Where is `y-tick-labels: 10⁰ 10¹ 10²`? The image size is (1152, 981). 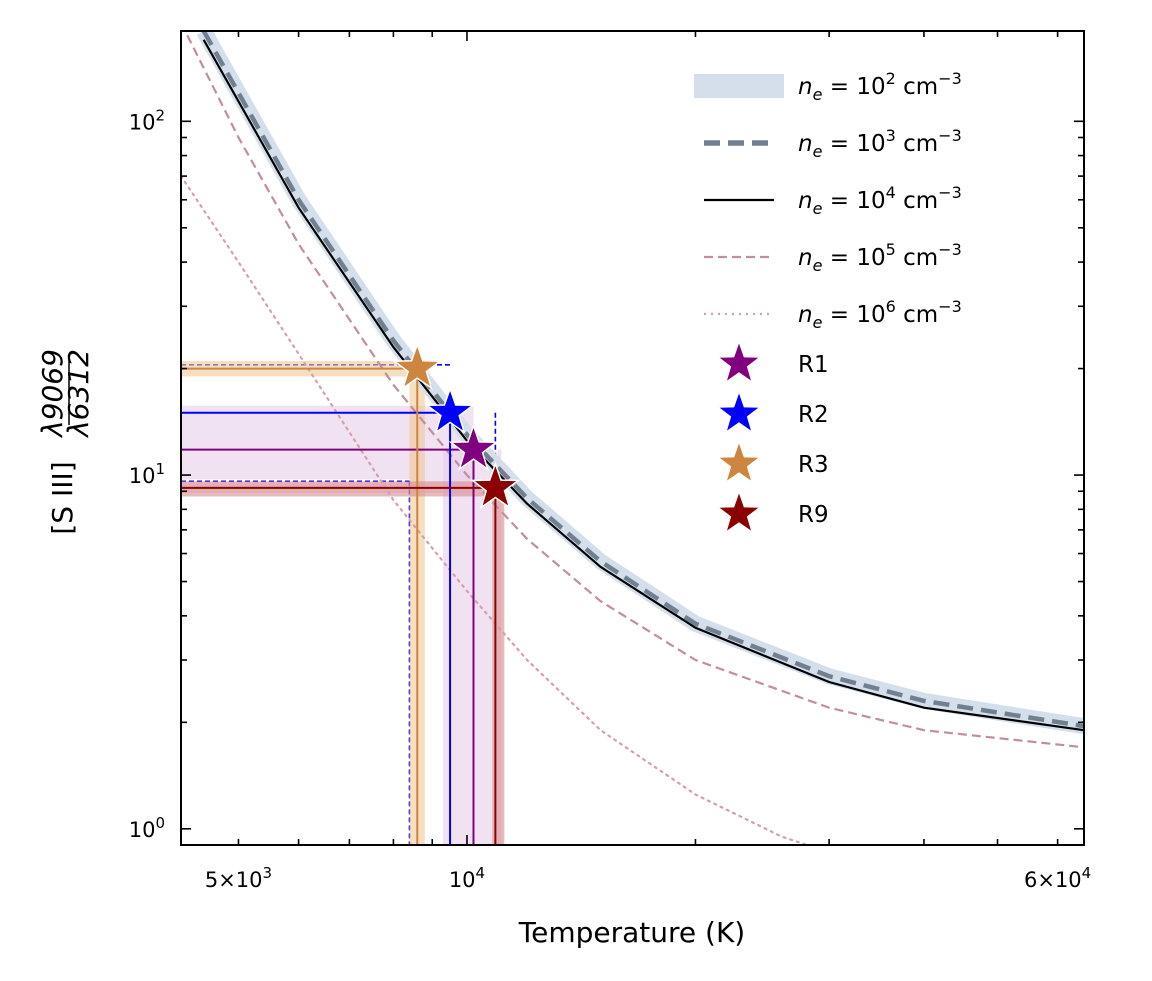 y-tick-labels: 10⁰ 10¹ 10² is located at coordinates (147, 474).